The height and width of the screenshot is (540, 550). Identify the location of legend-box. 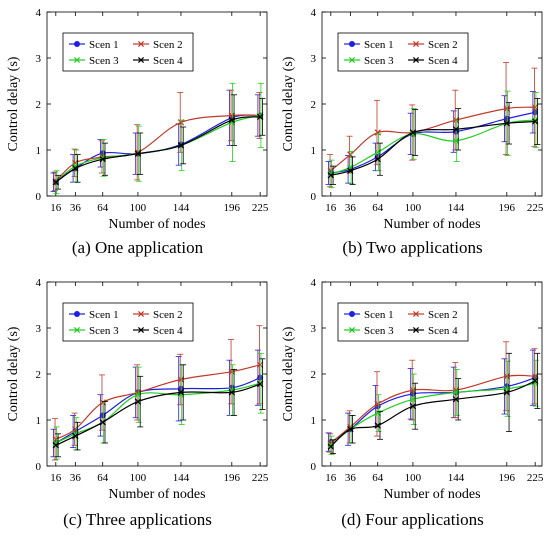
(403, 322).